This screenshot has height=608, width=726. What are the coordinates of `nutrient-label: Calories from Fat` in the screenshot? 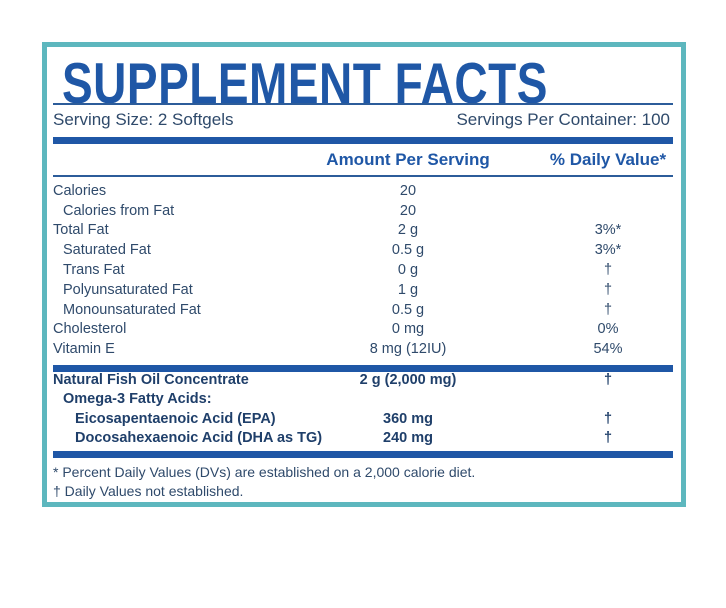 It's located at (119, 210).